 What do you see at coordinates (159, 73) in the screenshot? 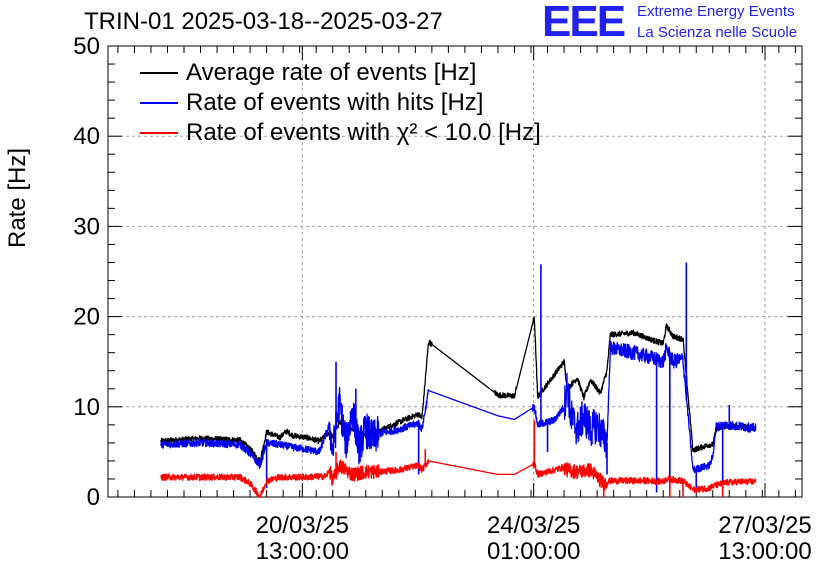
I see `legend-swatch-average` at bounding box center [159, 73].